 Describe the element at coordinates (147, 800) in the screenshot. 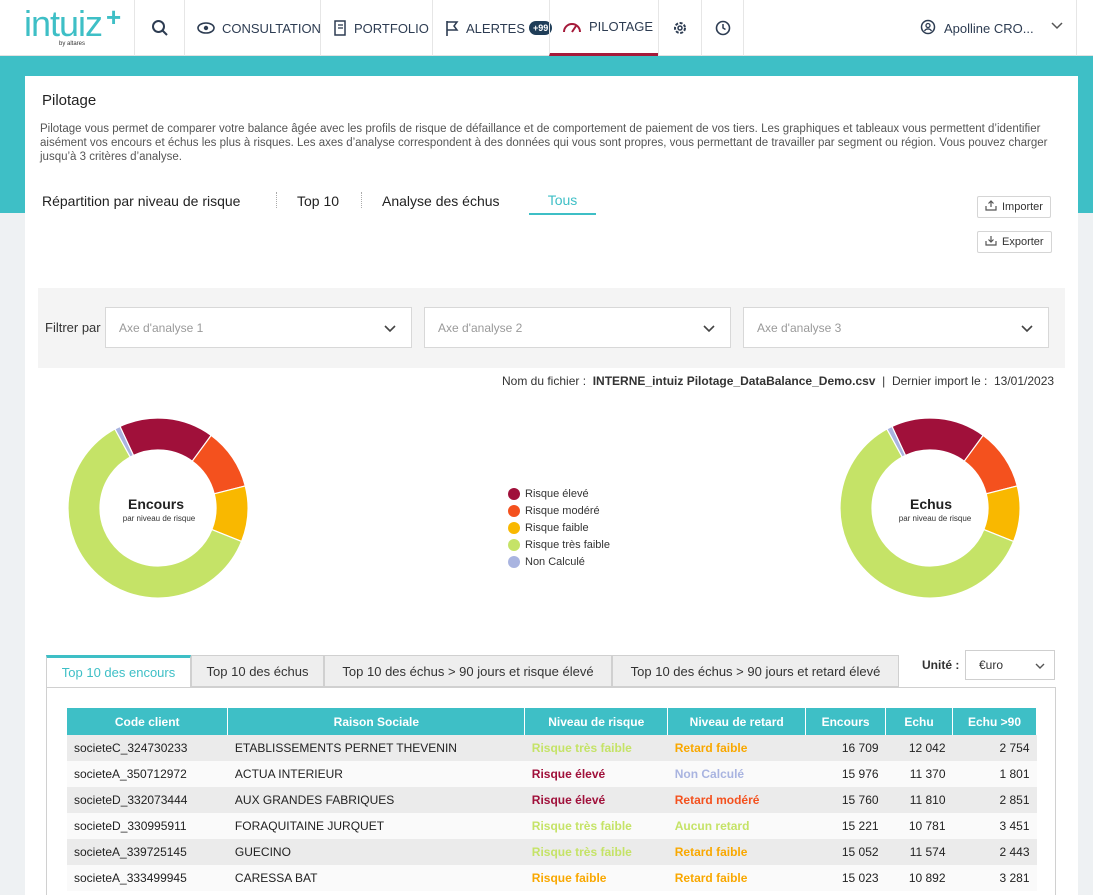

I see `table-cell: societeD_332073444` at that location.